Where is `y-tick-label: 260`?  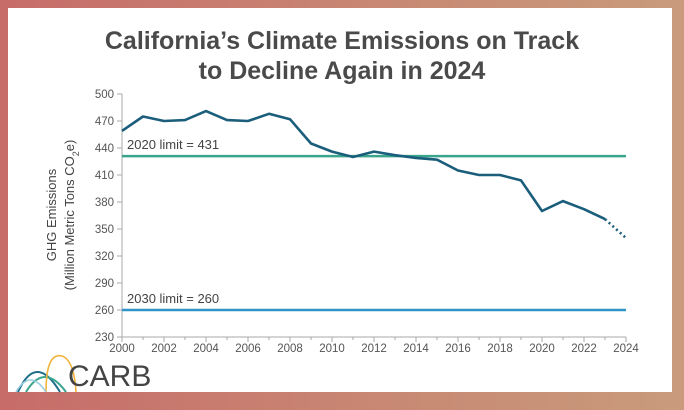 y-tick-label: 260 is located at coordinates (104, 311).